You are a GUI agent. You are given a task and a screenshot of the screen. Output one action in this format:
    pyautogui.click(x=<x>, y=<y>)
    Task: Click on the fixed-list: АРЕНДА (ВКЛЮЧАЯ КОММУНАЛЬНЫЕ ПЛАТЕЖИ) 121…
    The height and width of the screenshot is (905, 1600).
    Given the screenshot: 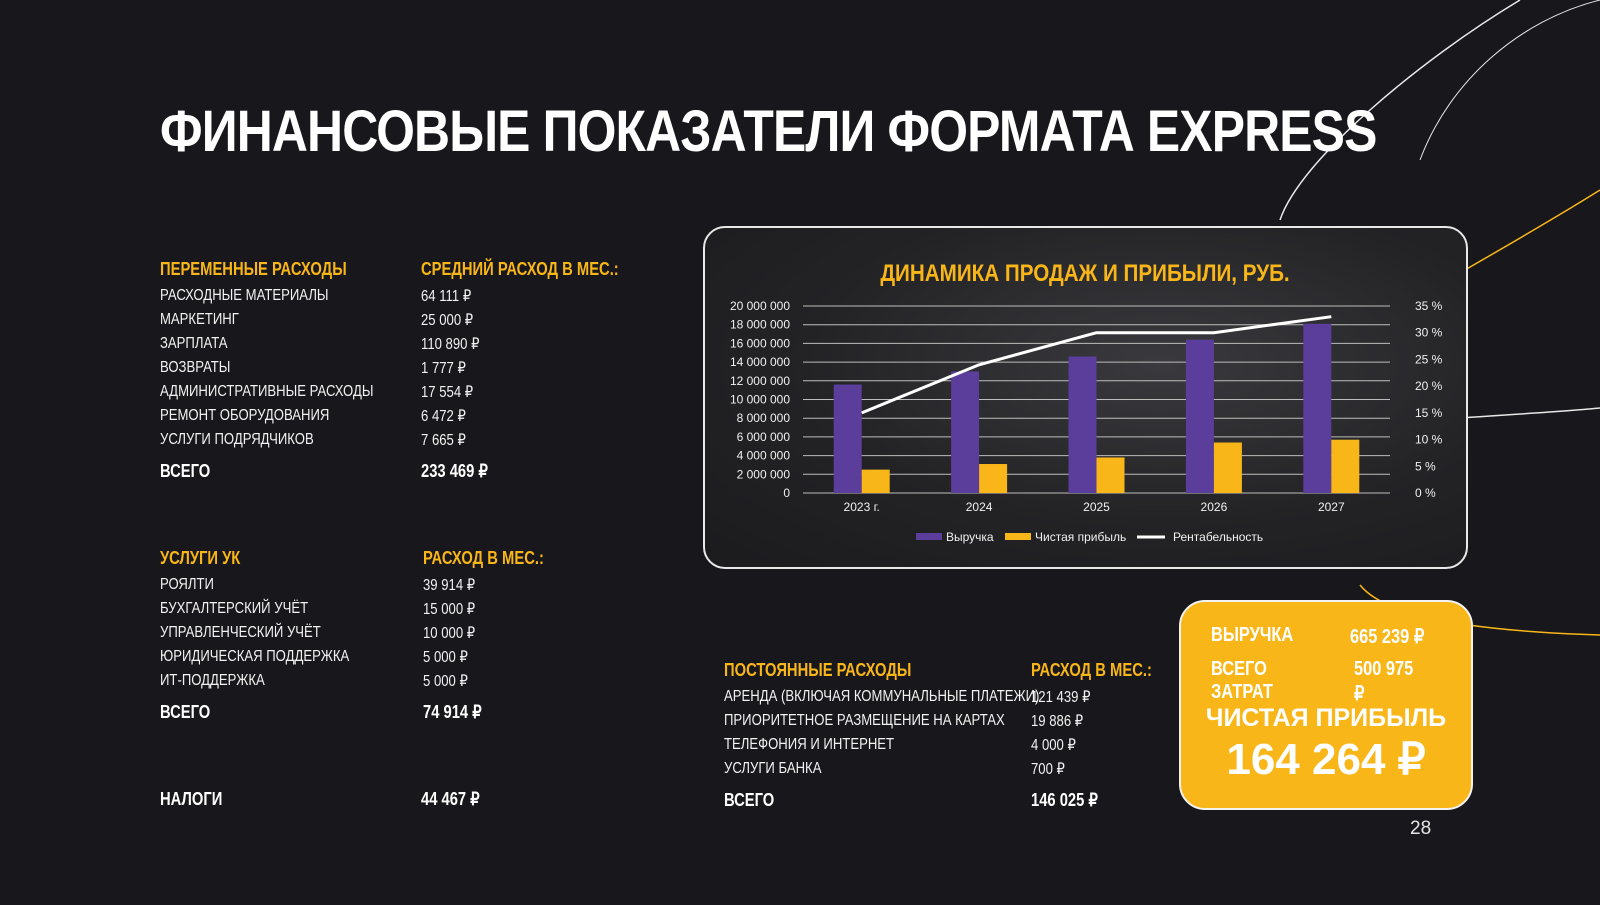 What is the action you would take?
    pyautogui.click(x=951, y=733)
    